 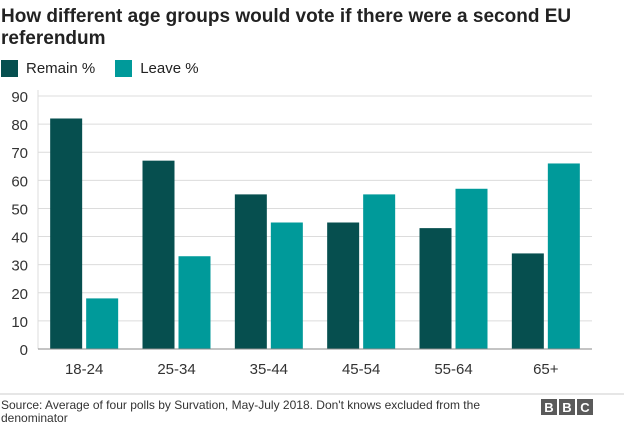 What do you see at coordinates (361, 369) in the screenshot?
I see `x-tick-label: 45-54` at bounding box center [361, 369].